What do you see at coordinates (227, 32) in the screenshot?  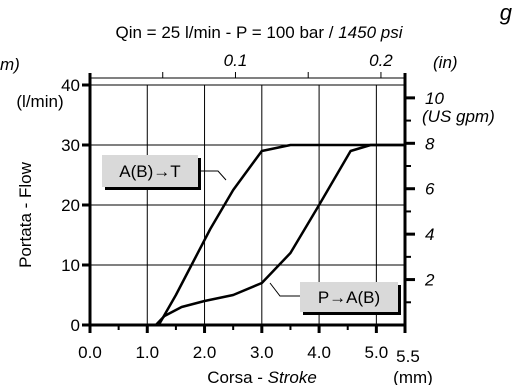 I see `chart-subtitle-main: Qin = 25 l/min - P = 100 bar /` at bounding box center [227, 32].